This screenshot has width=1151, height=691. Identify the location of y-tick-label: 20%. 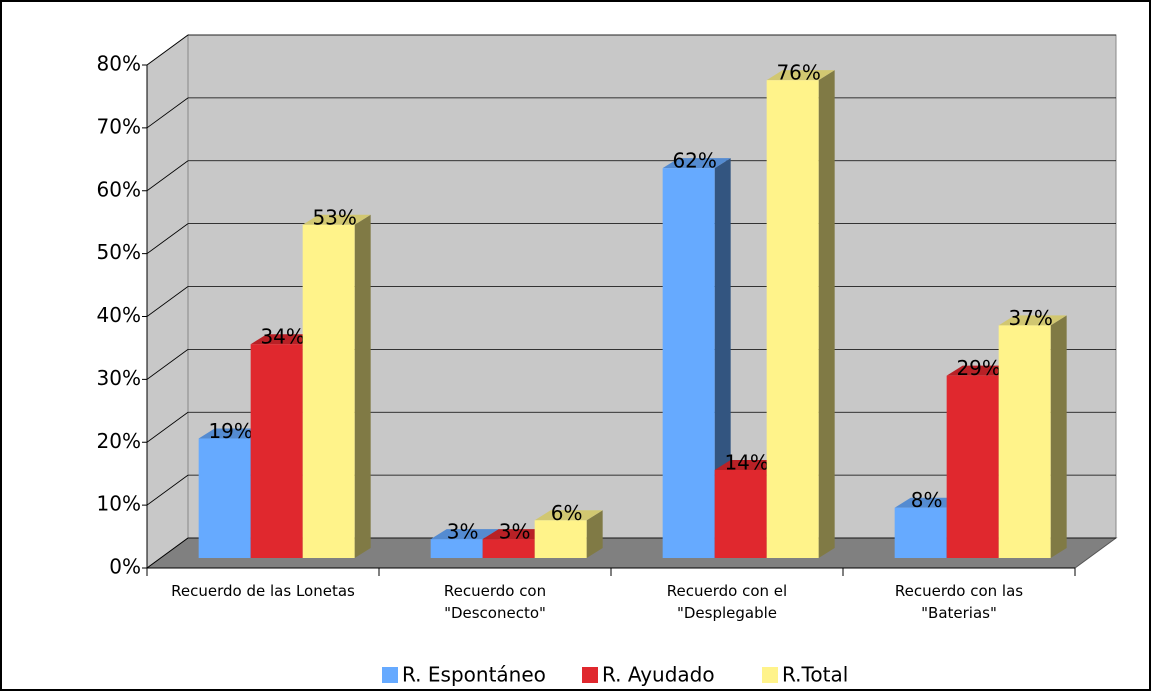
(119, 441).